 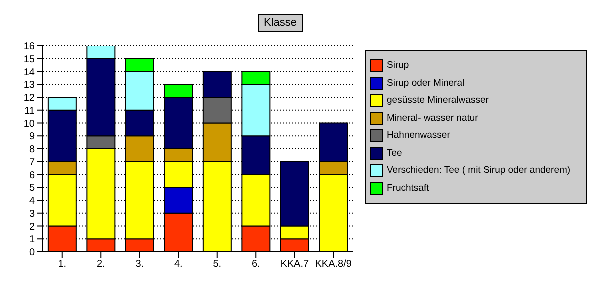 I want to click on chart-title: Klasse, so click(x=281, y=23).